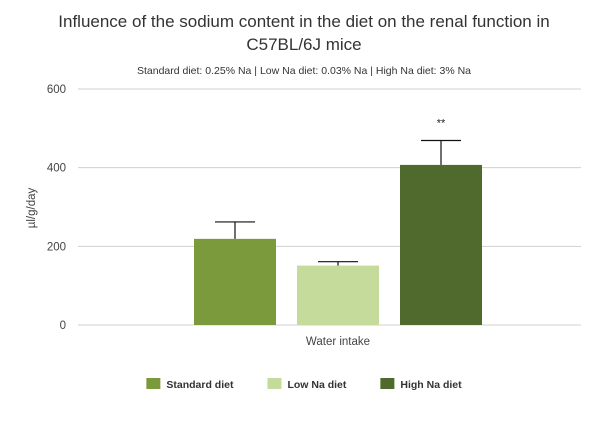  I want to click on error-bars, so click(338, 202).